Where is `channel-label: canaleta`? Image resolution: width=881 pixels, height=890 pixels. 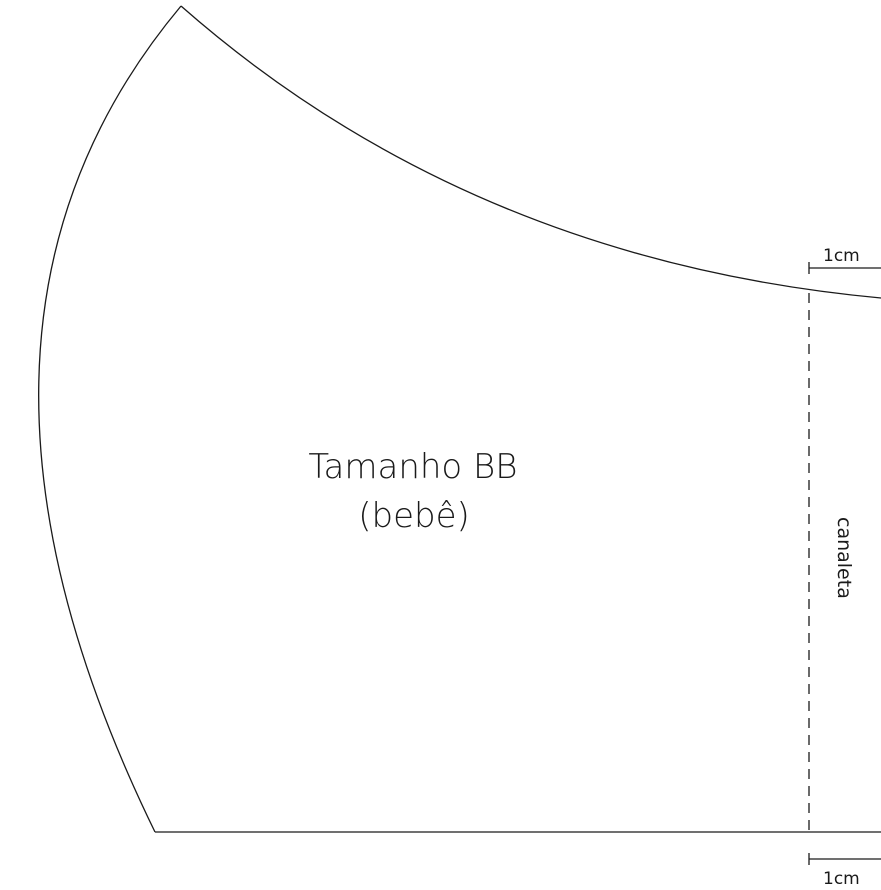 channel-label: canaleta is located at coordinates (844, 558).